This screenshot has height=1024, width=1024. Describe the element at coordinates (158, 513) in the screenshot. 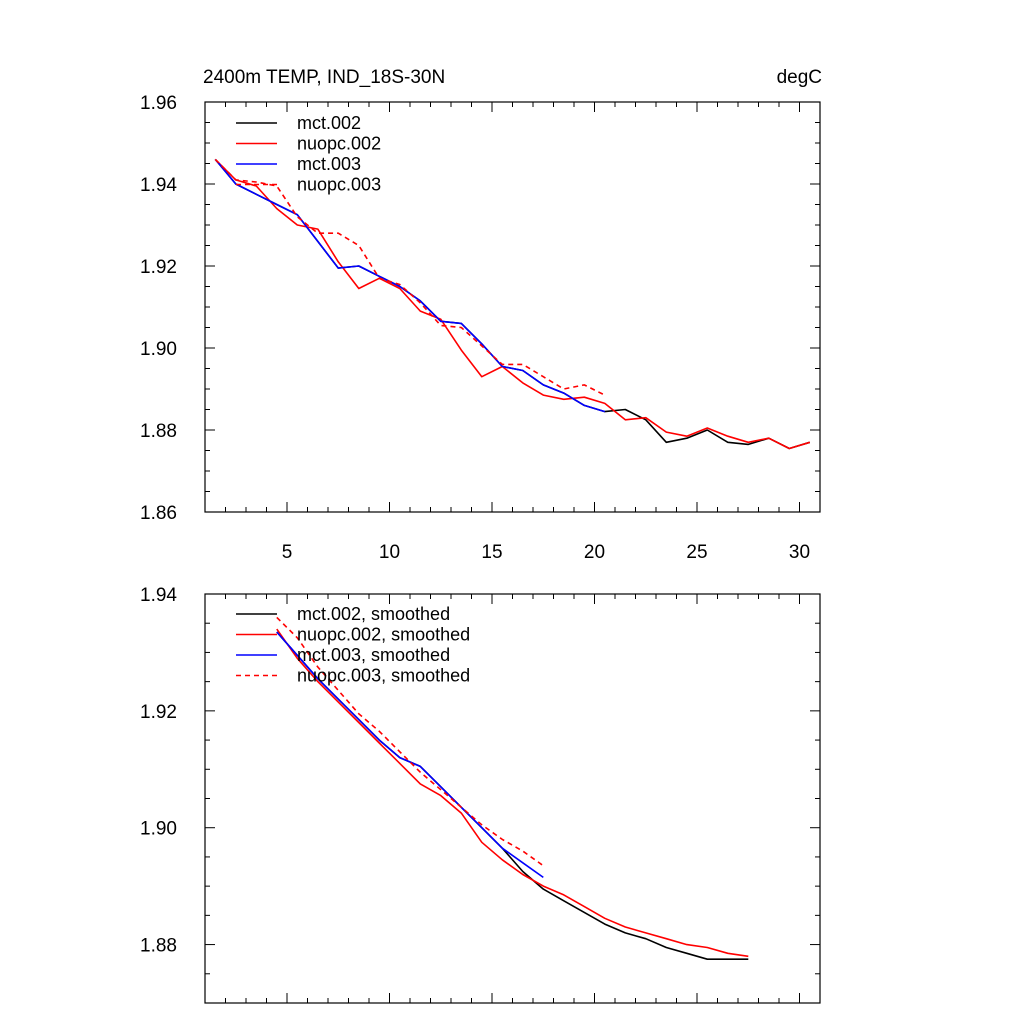

I see `y-tick-label: 1.86` at that location.